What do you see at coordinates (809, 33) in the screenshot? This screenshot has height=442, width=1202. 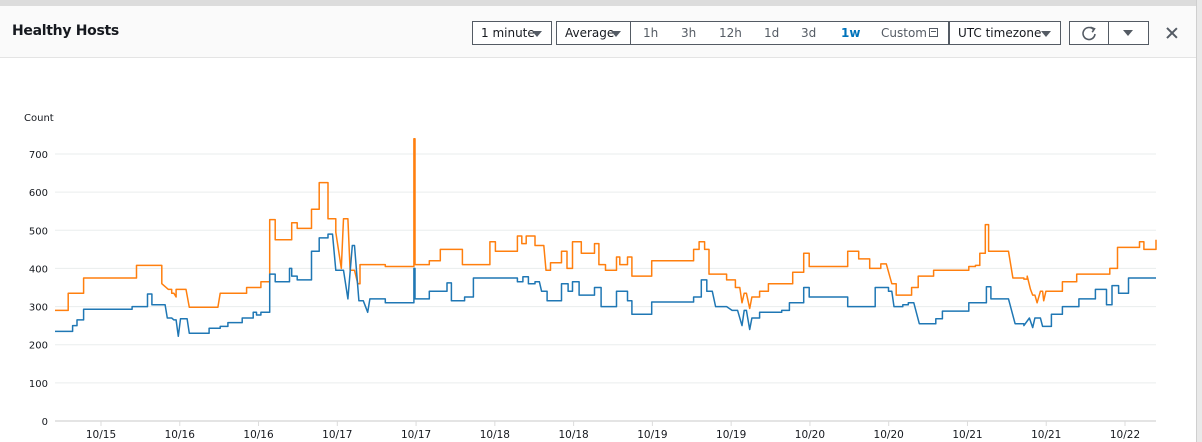 I see `range-3d: 3d` at bounding box center [809, 33].